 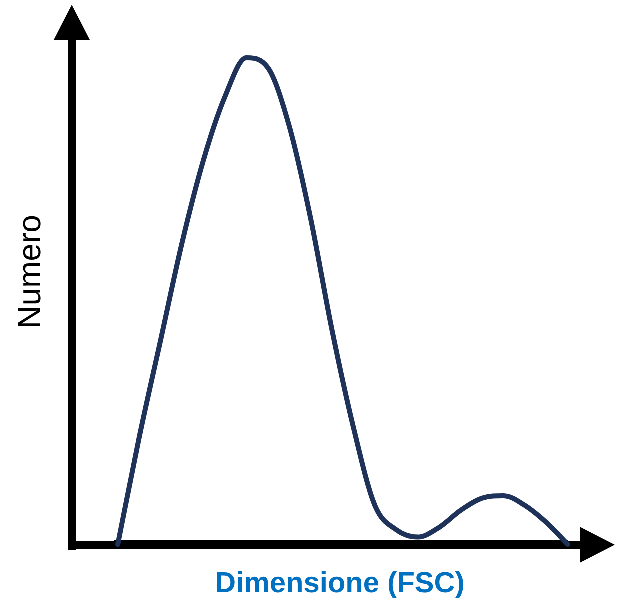 What do you see at coordinates (340, 584) in the screenshot?
I see `x-axis-title: Dimensione (FSC)` at bounding box center [340, 584].